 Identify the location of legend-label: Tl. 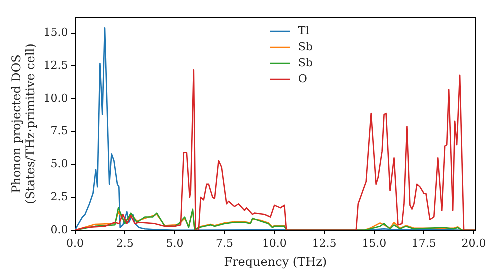
(304, 31).